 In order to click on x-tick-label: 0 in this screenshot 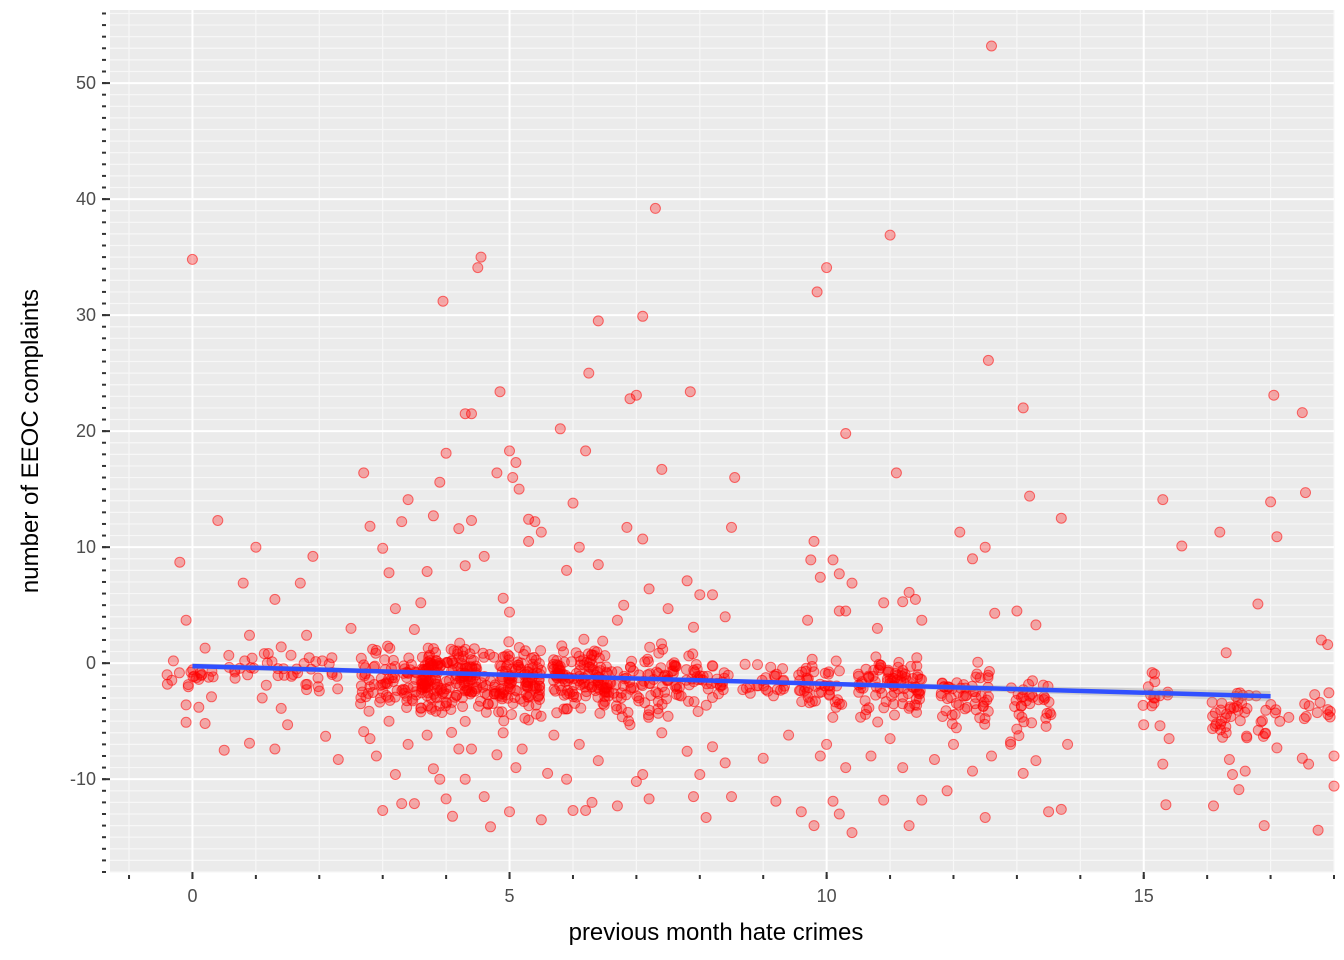, I will do `click(192, 896)`.